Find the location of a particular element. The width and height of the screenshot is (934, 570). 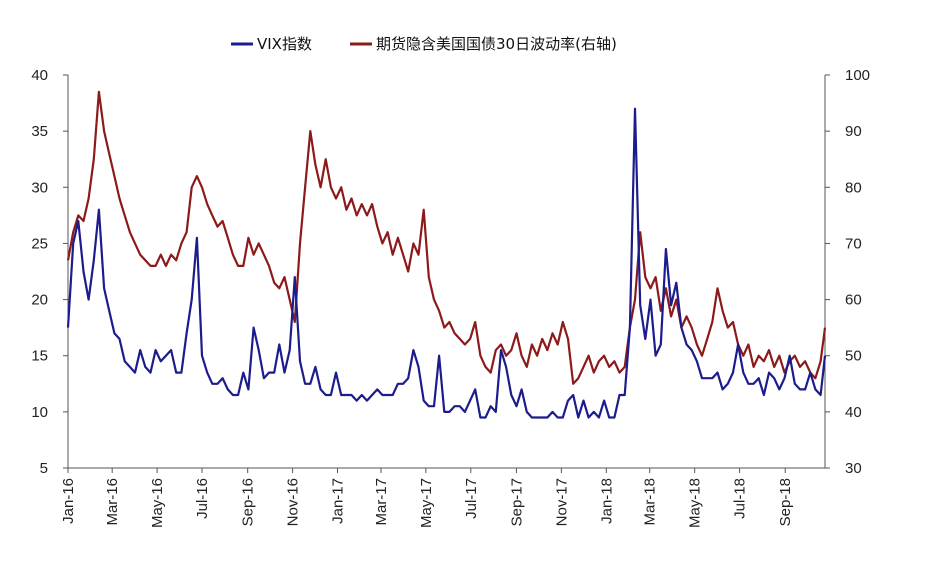

x-tick-label: Jul-17 is located at coordinates (471, 498).